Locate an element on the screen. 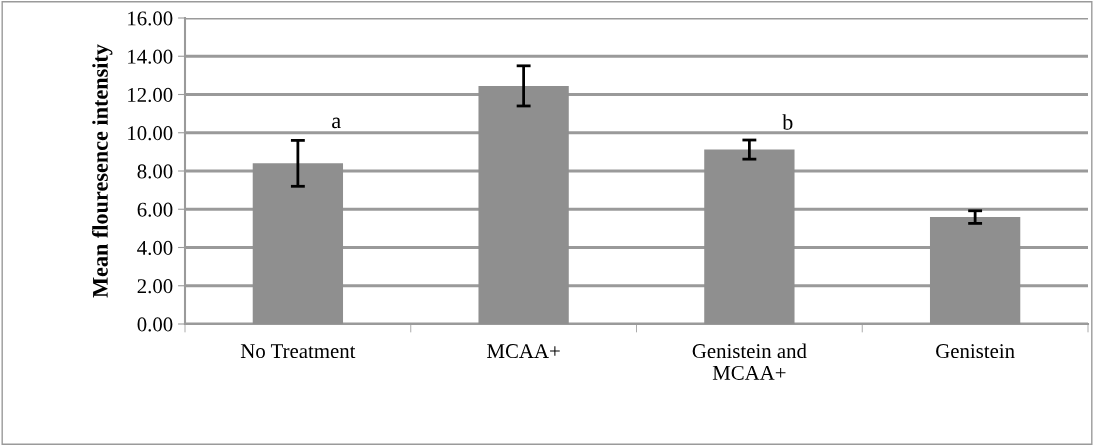  x-tick-label: Genistein and MCAA+ is located at coordinates (749, 361).